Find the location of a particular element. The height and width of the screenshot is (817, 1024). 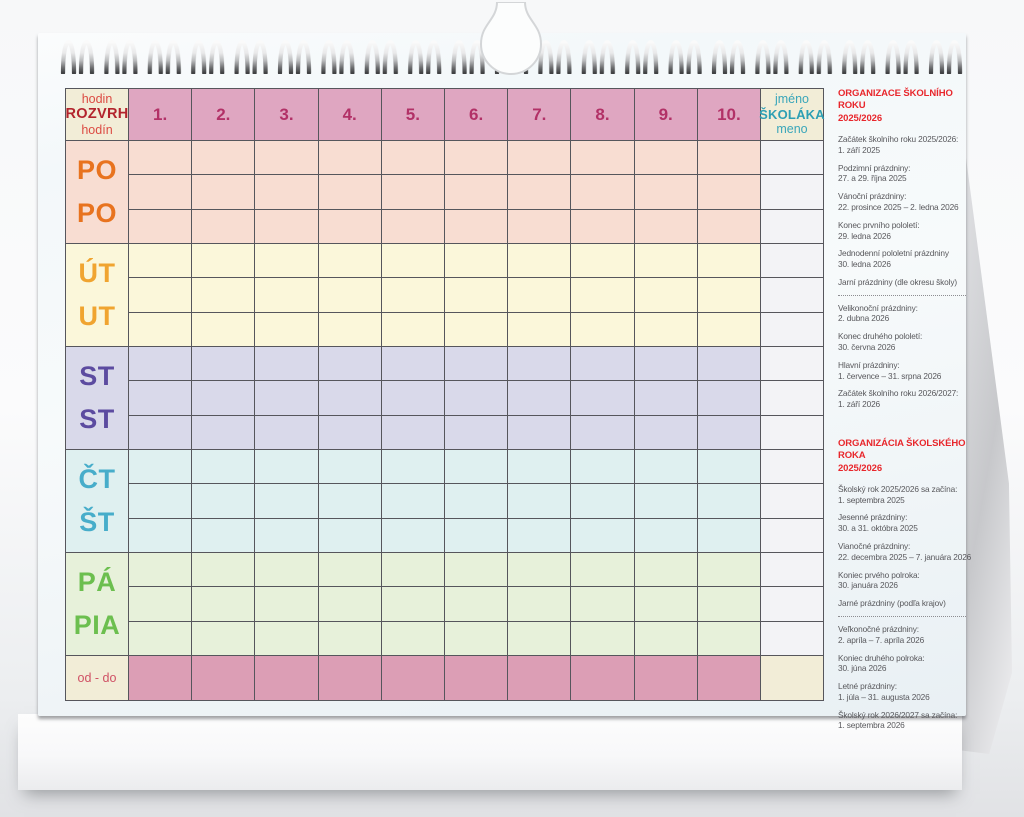

skolaka-label: ŠKOLÁKA is located at coordinates (792, 114).